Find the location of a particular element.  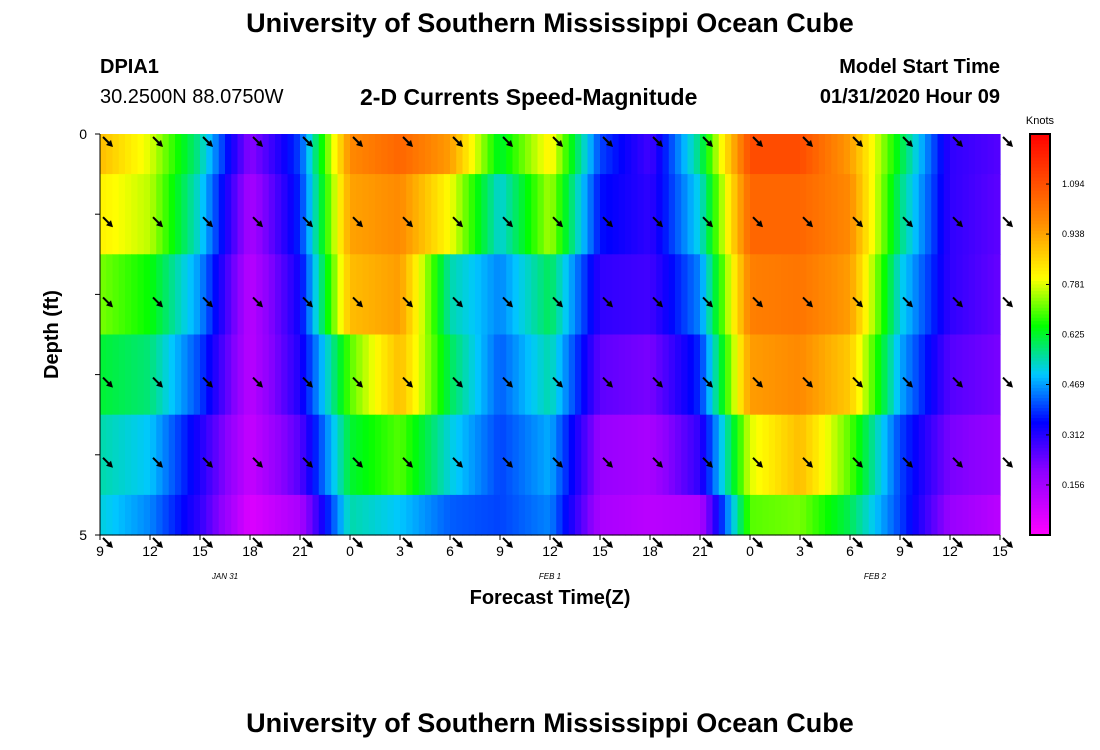

model-start-label: Model Start Time is located at coordinates (919, 67).